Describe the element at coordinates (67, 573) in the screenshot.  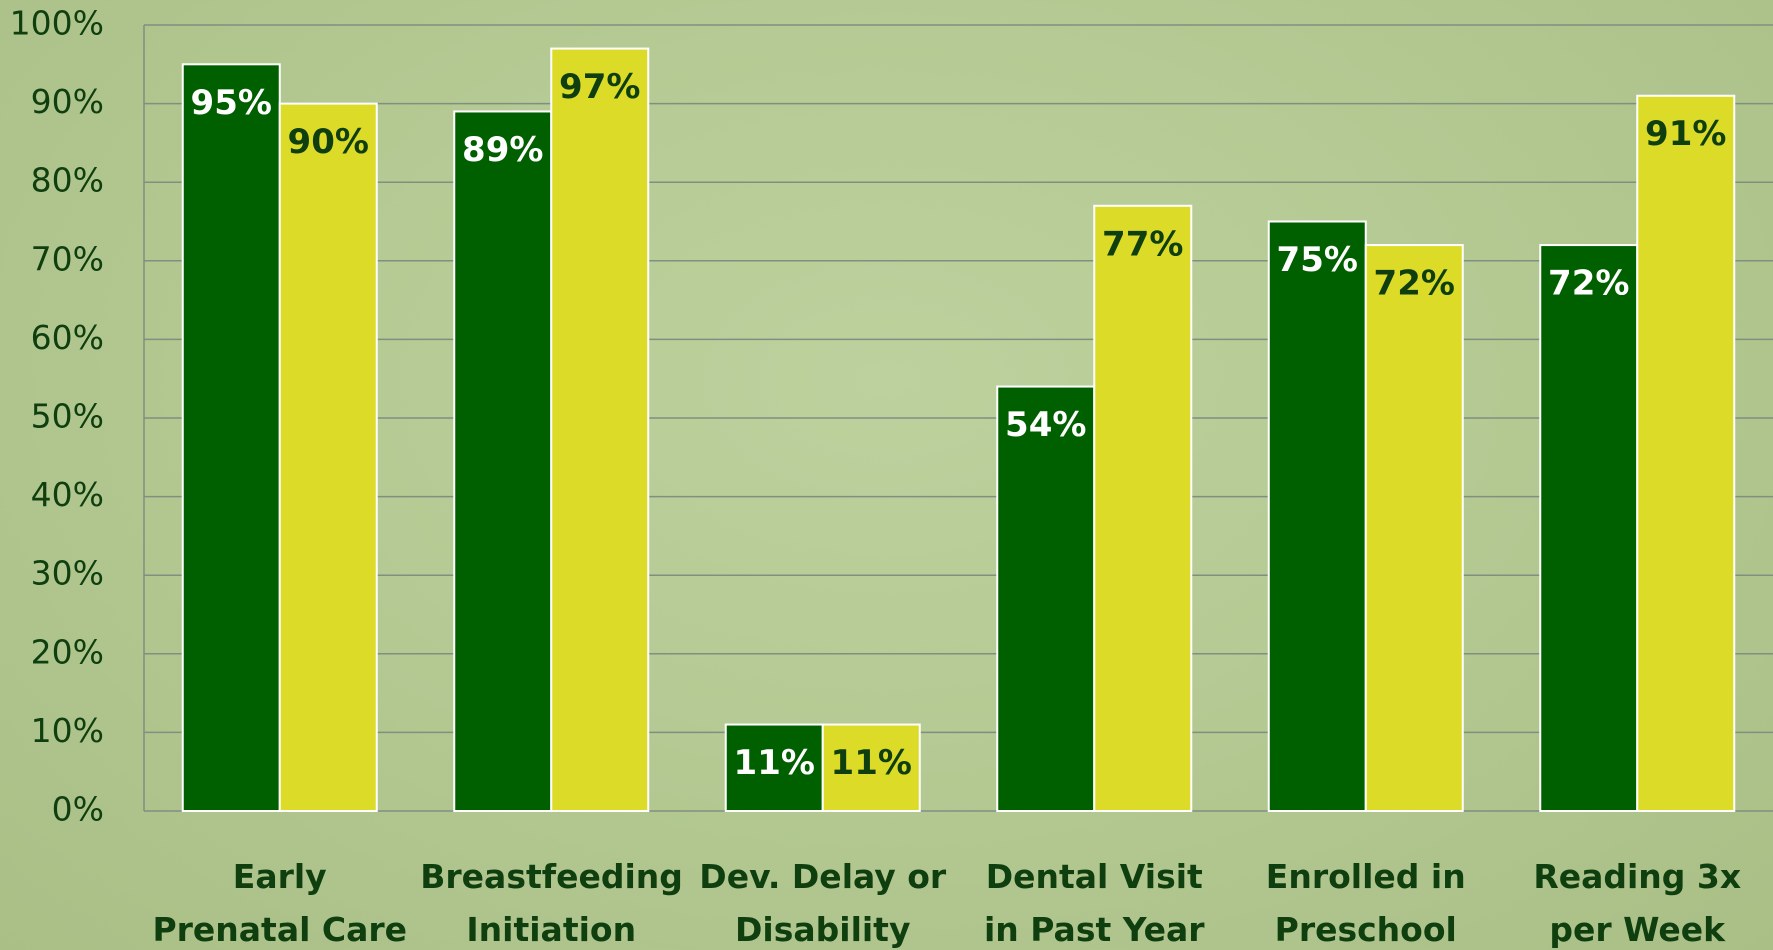
I see `y-tick-label: 30%` at that location.